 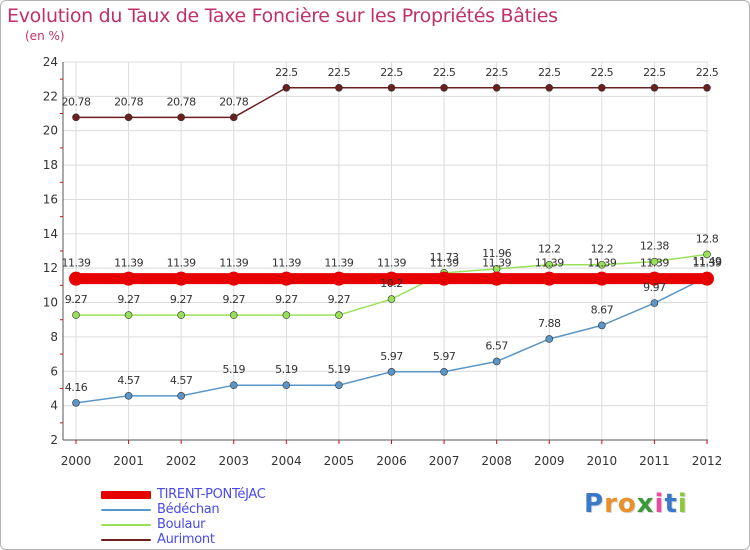 I want to click on x-tick-label: 2002, so click(x=181, y=461).